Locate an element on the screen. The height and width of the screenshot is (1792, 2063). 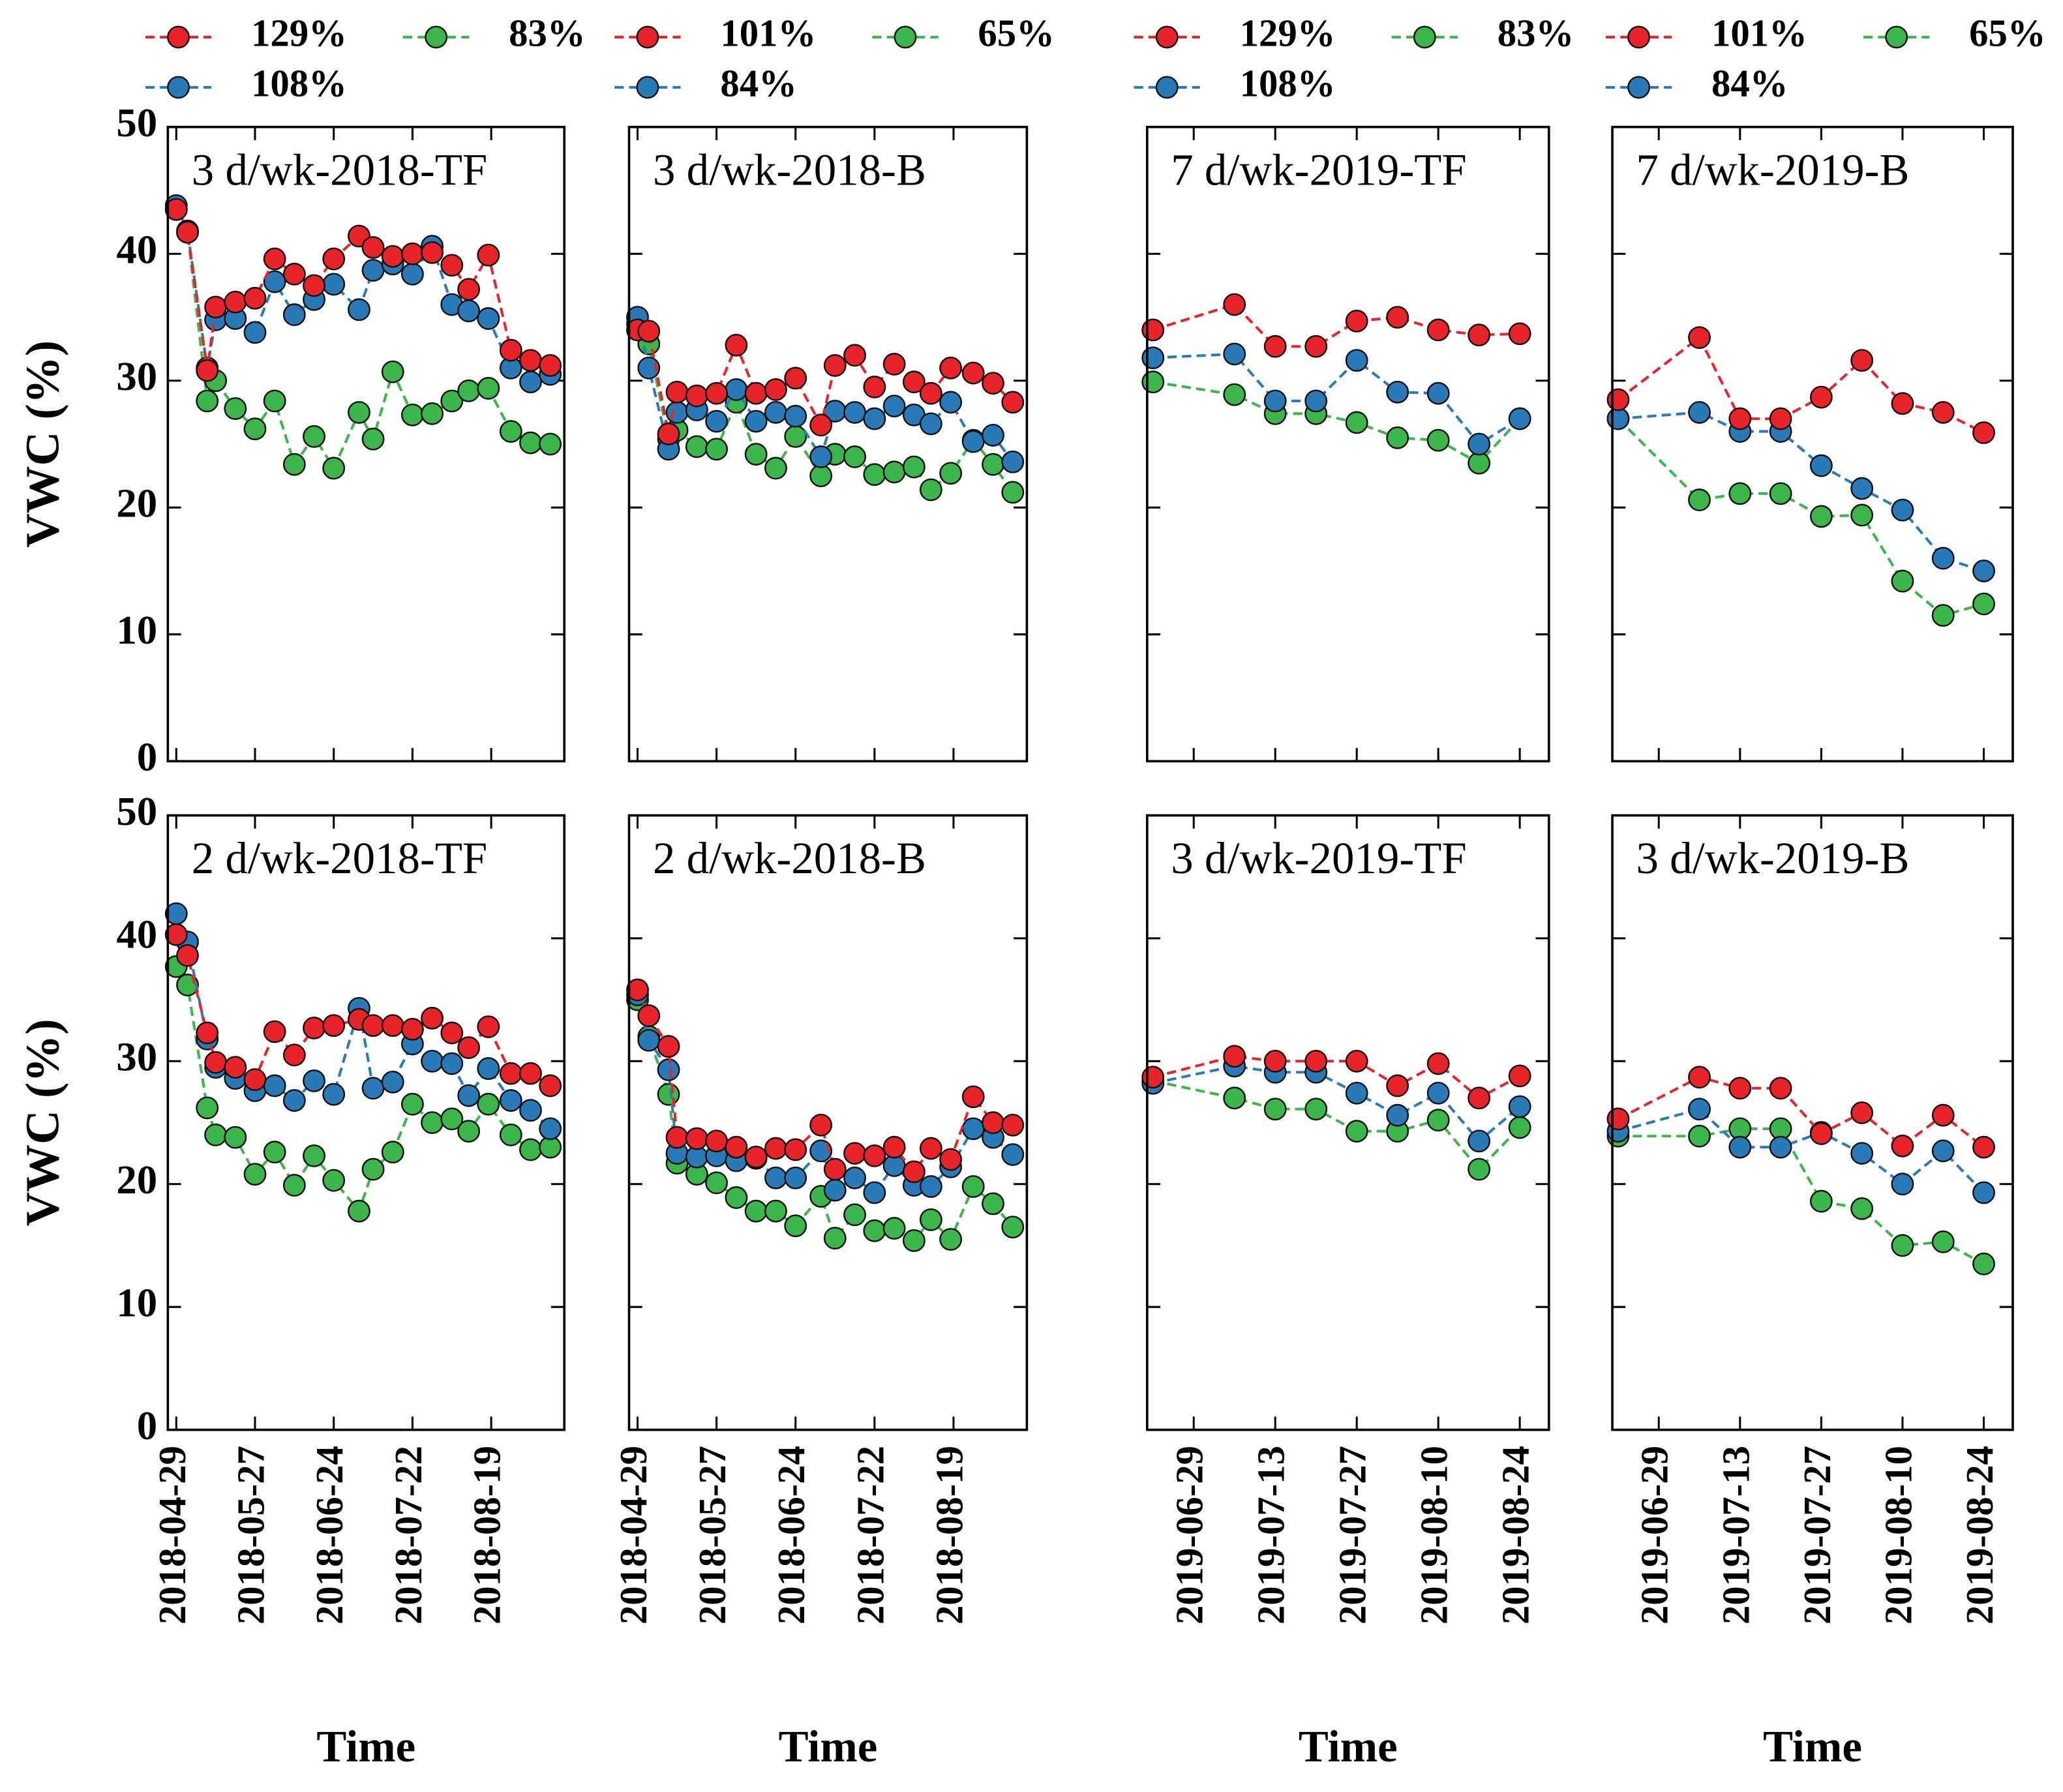
x-tick-label: 2018-07-22 is located at coordinates (871, 1535).